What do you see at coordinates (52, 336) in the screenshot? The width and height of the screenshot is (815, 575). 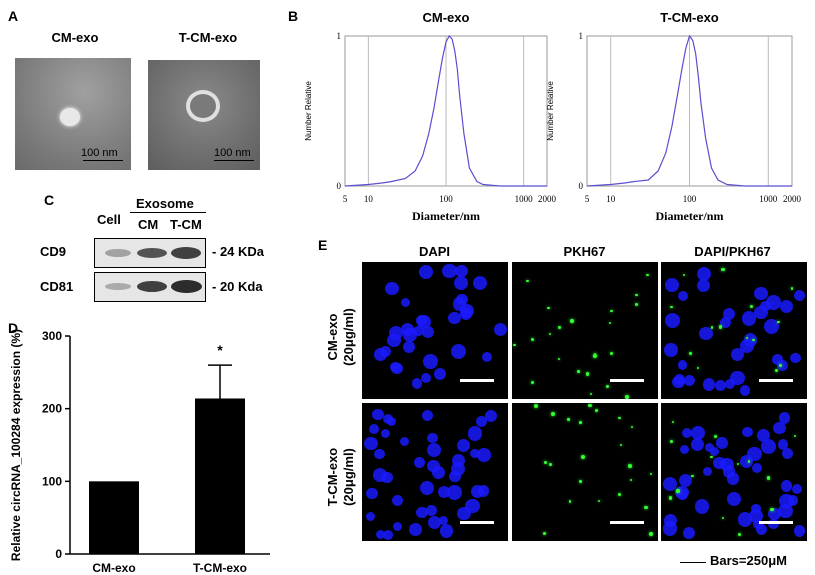 I see `bar-ytick-label: 300` at bounding box center [52, 336].